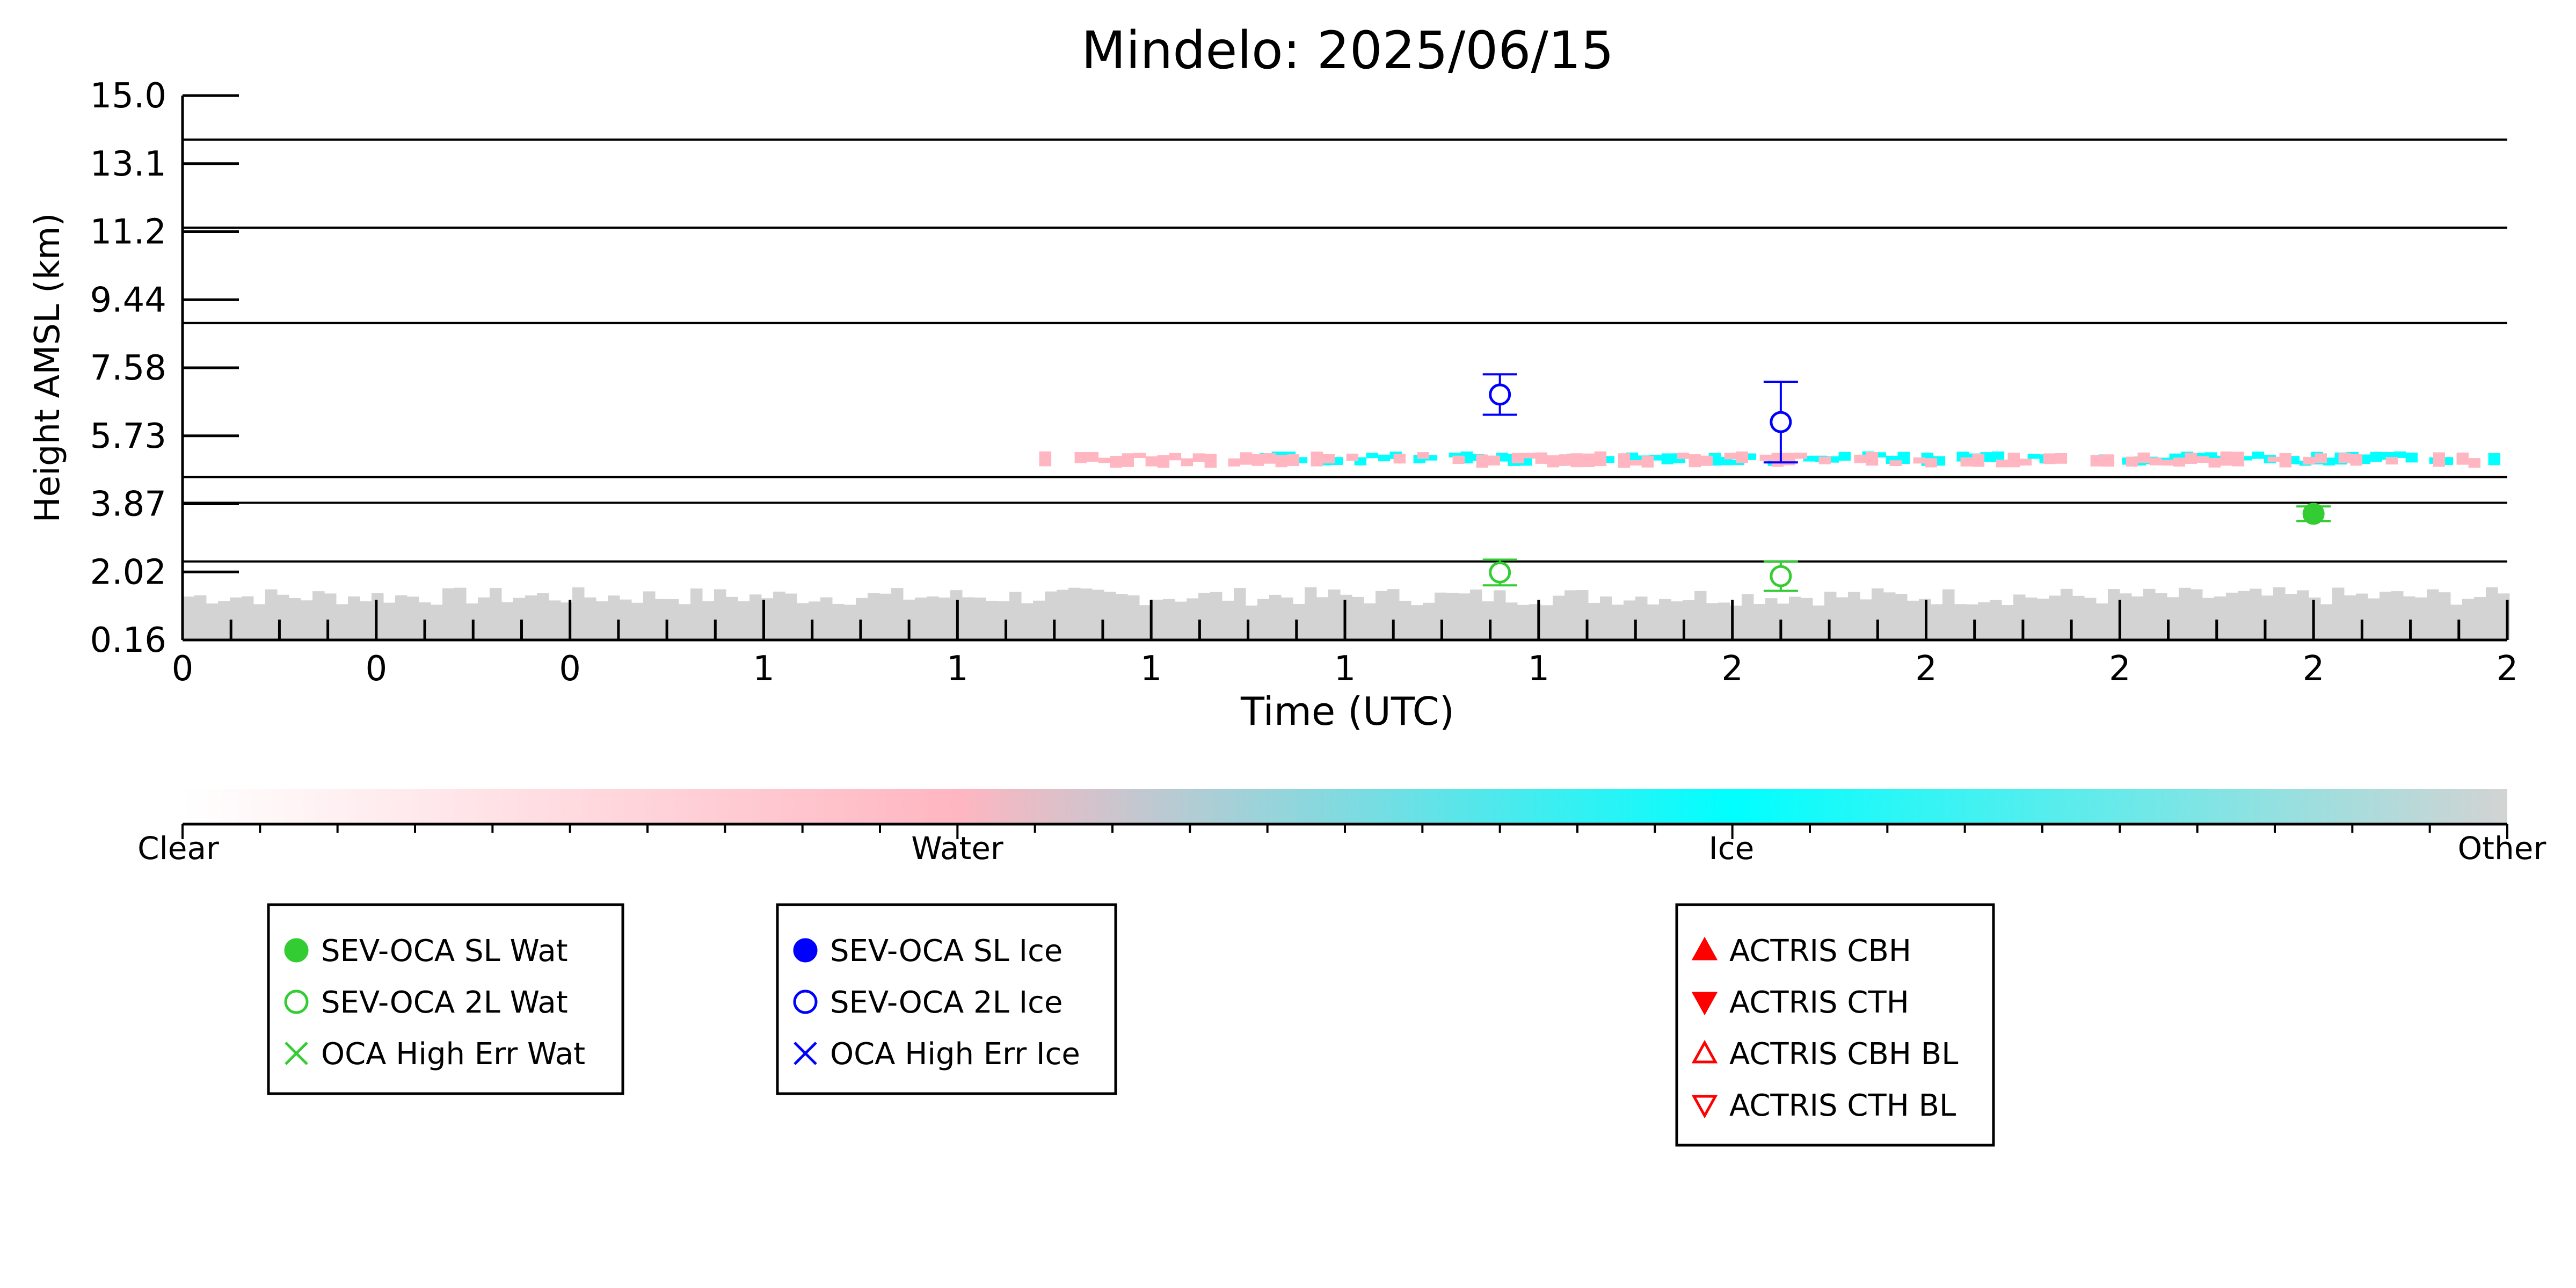 The height and width of the screenshot is (1288, 2576). Describe the element at coordinates (48, 368) in the screenshot. I see `y-axis-label: Height AMSL (km)` at that location.